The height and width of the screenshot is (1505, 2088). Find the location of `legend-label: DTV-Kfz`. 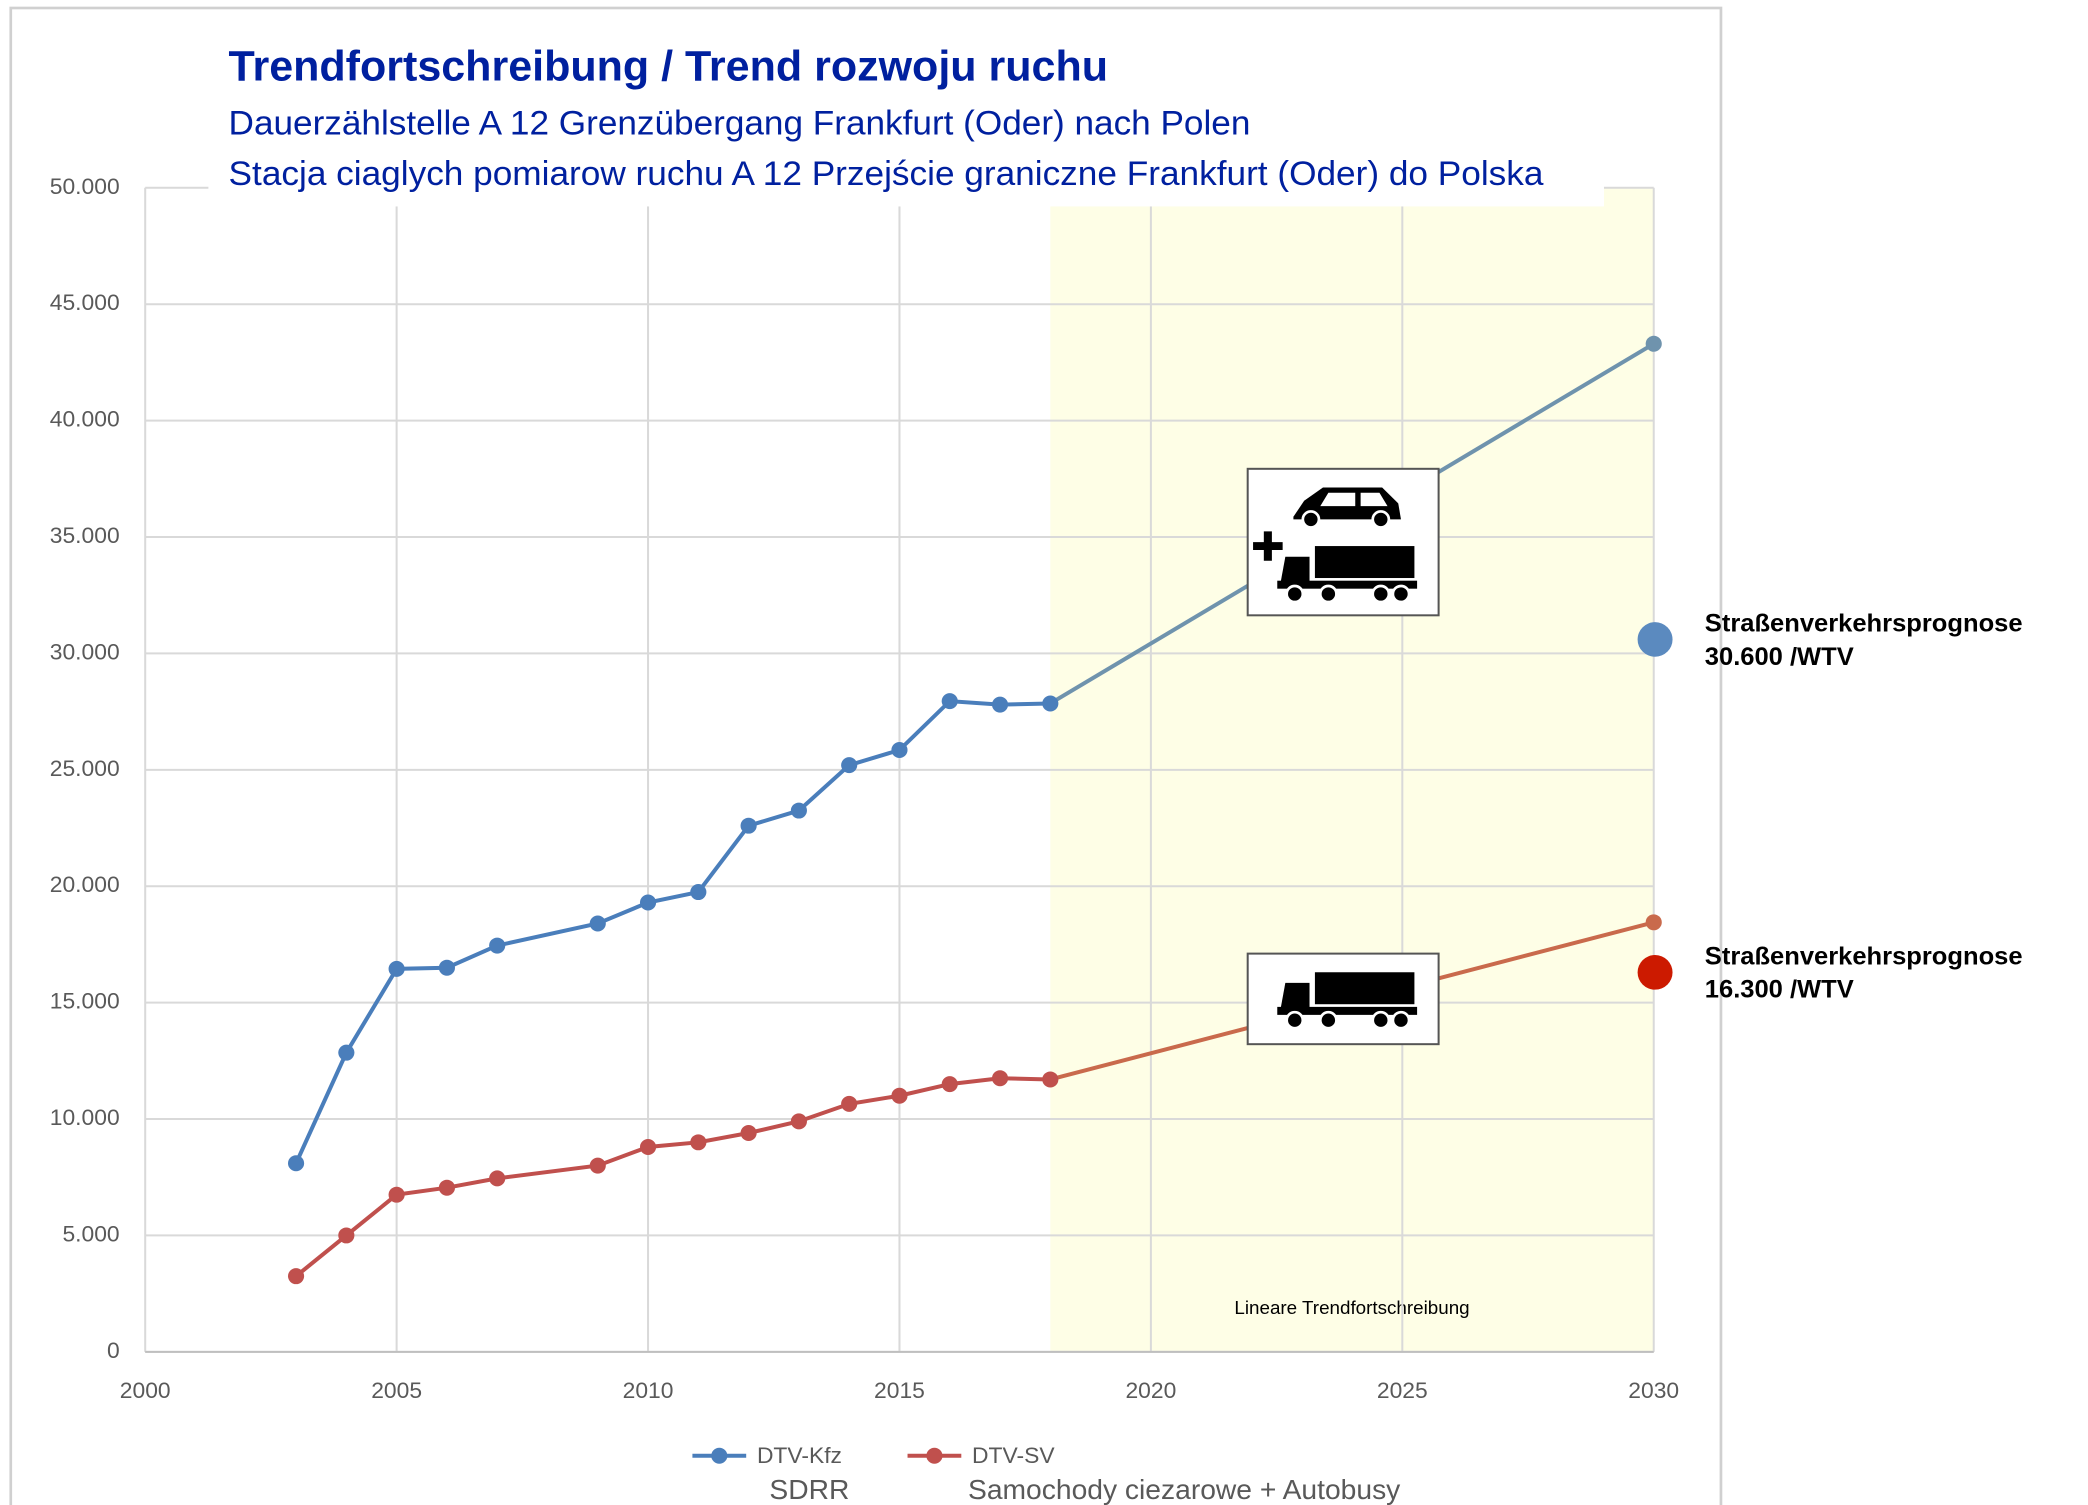

legend-label: DTV-Kfz is located at coordinates (799, 1455).